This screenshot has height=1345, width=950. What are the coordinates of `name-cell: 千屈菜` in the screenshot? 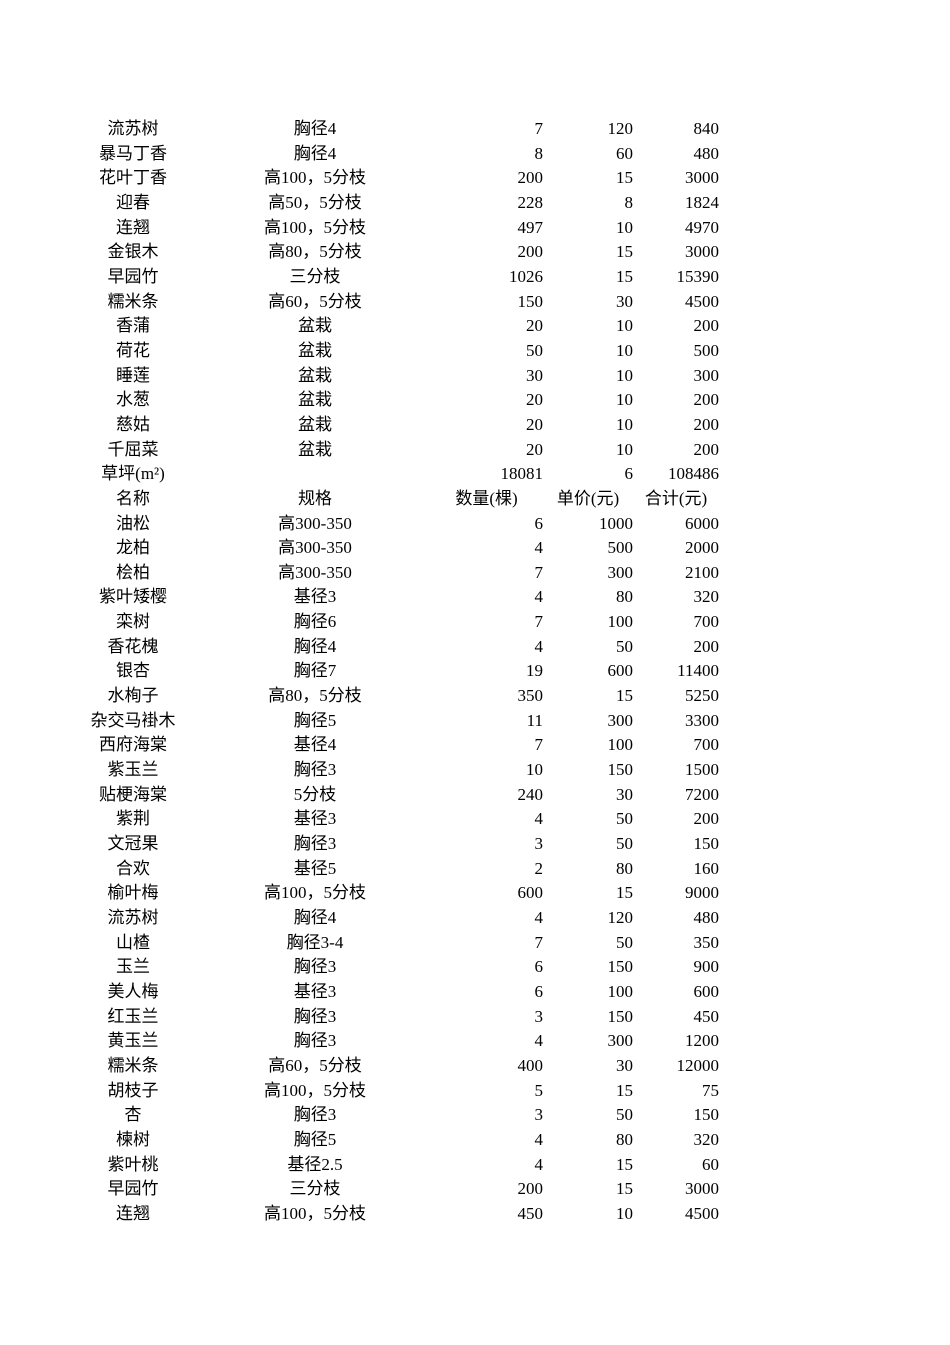 It's located at (133, 449).